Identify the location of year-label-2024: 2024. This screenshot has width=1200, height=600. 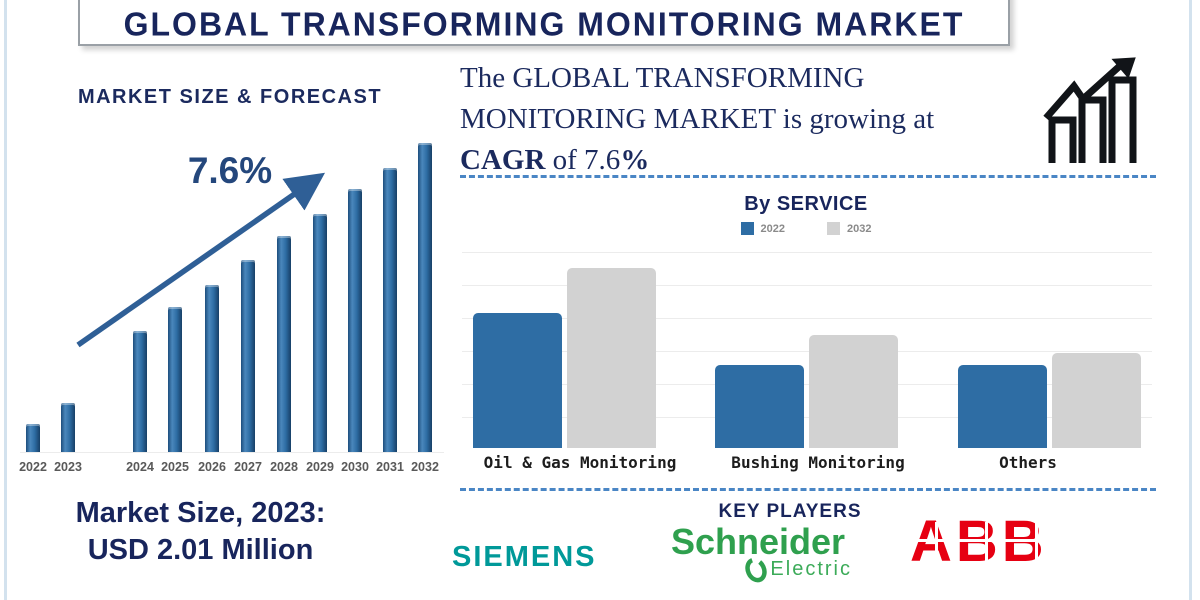
(140, 467).